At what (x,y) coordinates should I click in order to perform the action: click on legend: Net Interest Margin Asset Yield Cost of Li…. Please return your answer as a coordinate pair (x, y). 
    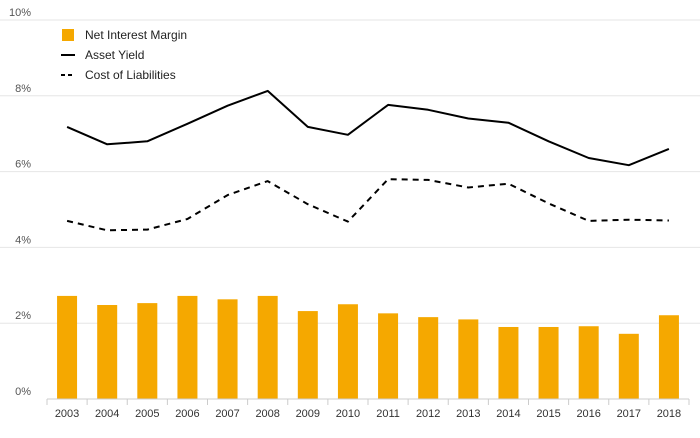
    Looking at the image, I should click on (124, 55).